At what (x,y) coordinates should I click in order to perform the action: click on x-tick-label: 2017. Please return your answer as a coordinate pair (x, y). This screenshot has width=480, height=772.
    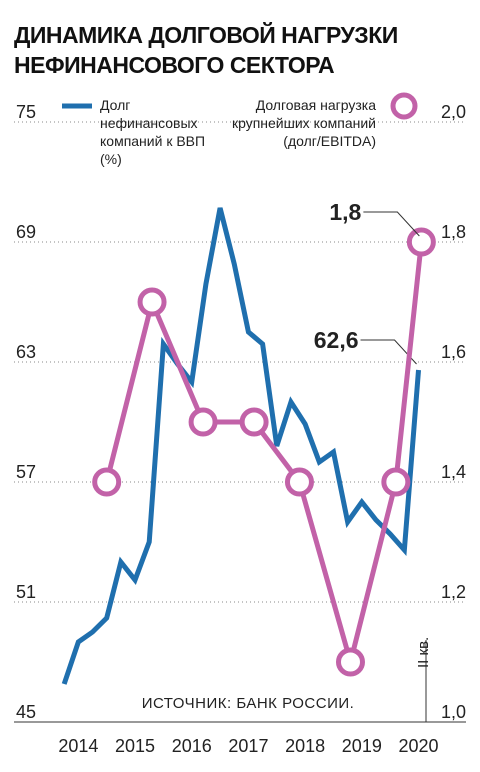
    Looking at the image, I should click on (248, 746).